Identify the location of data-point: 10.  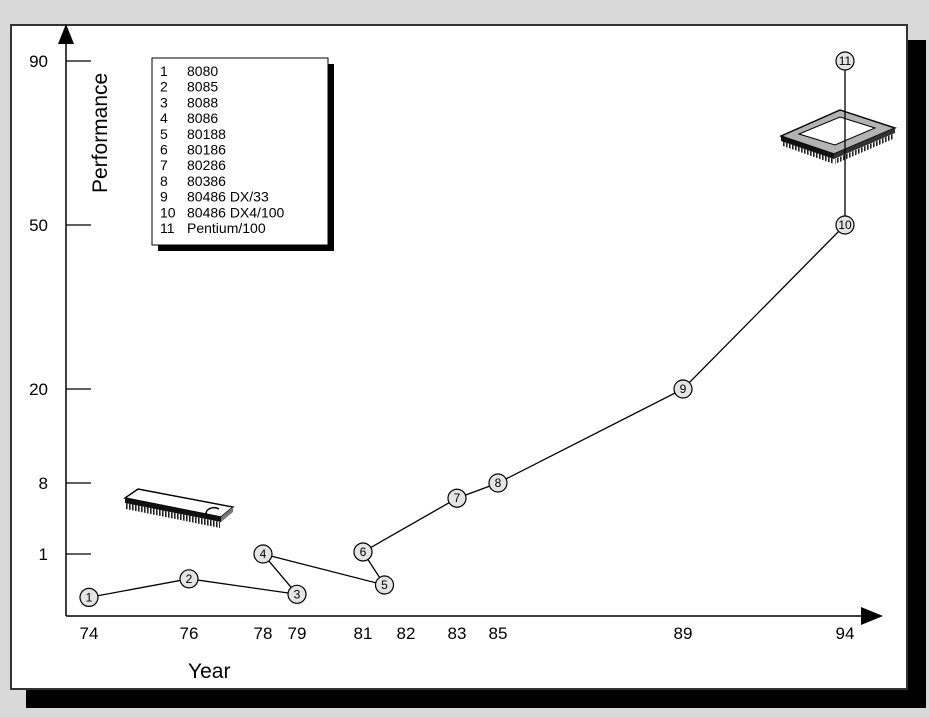
(845, 225).